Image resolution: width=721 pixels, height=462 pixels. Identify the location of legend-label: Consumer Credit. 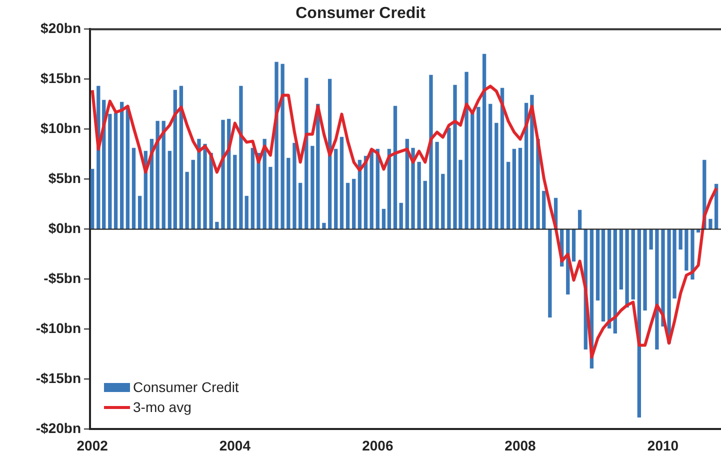
(186, 387).